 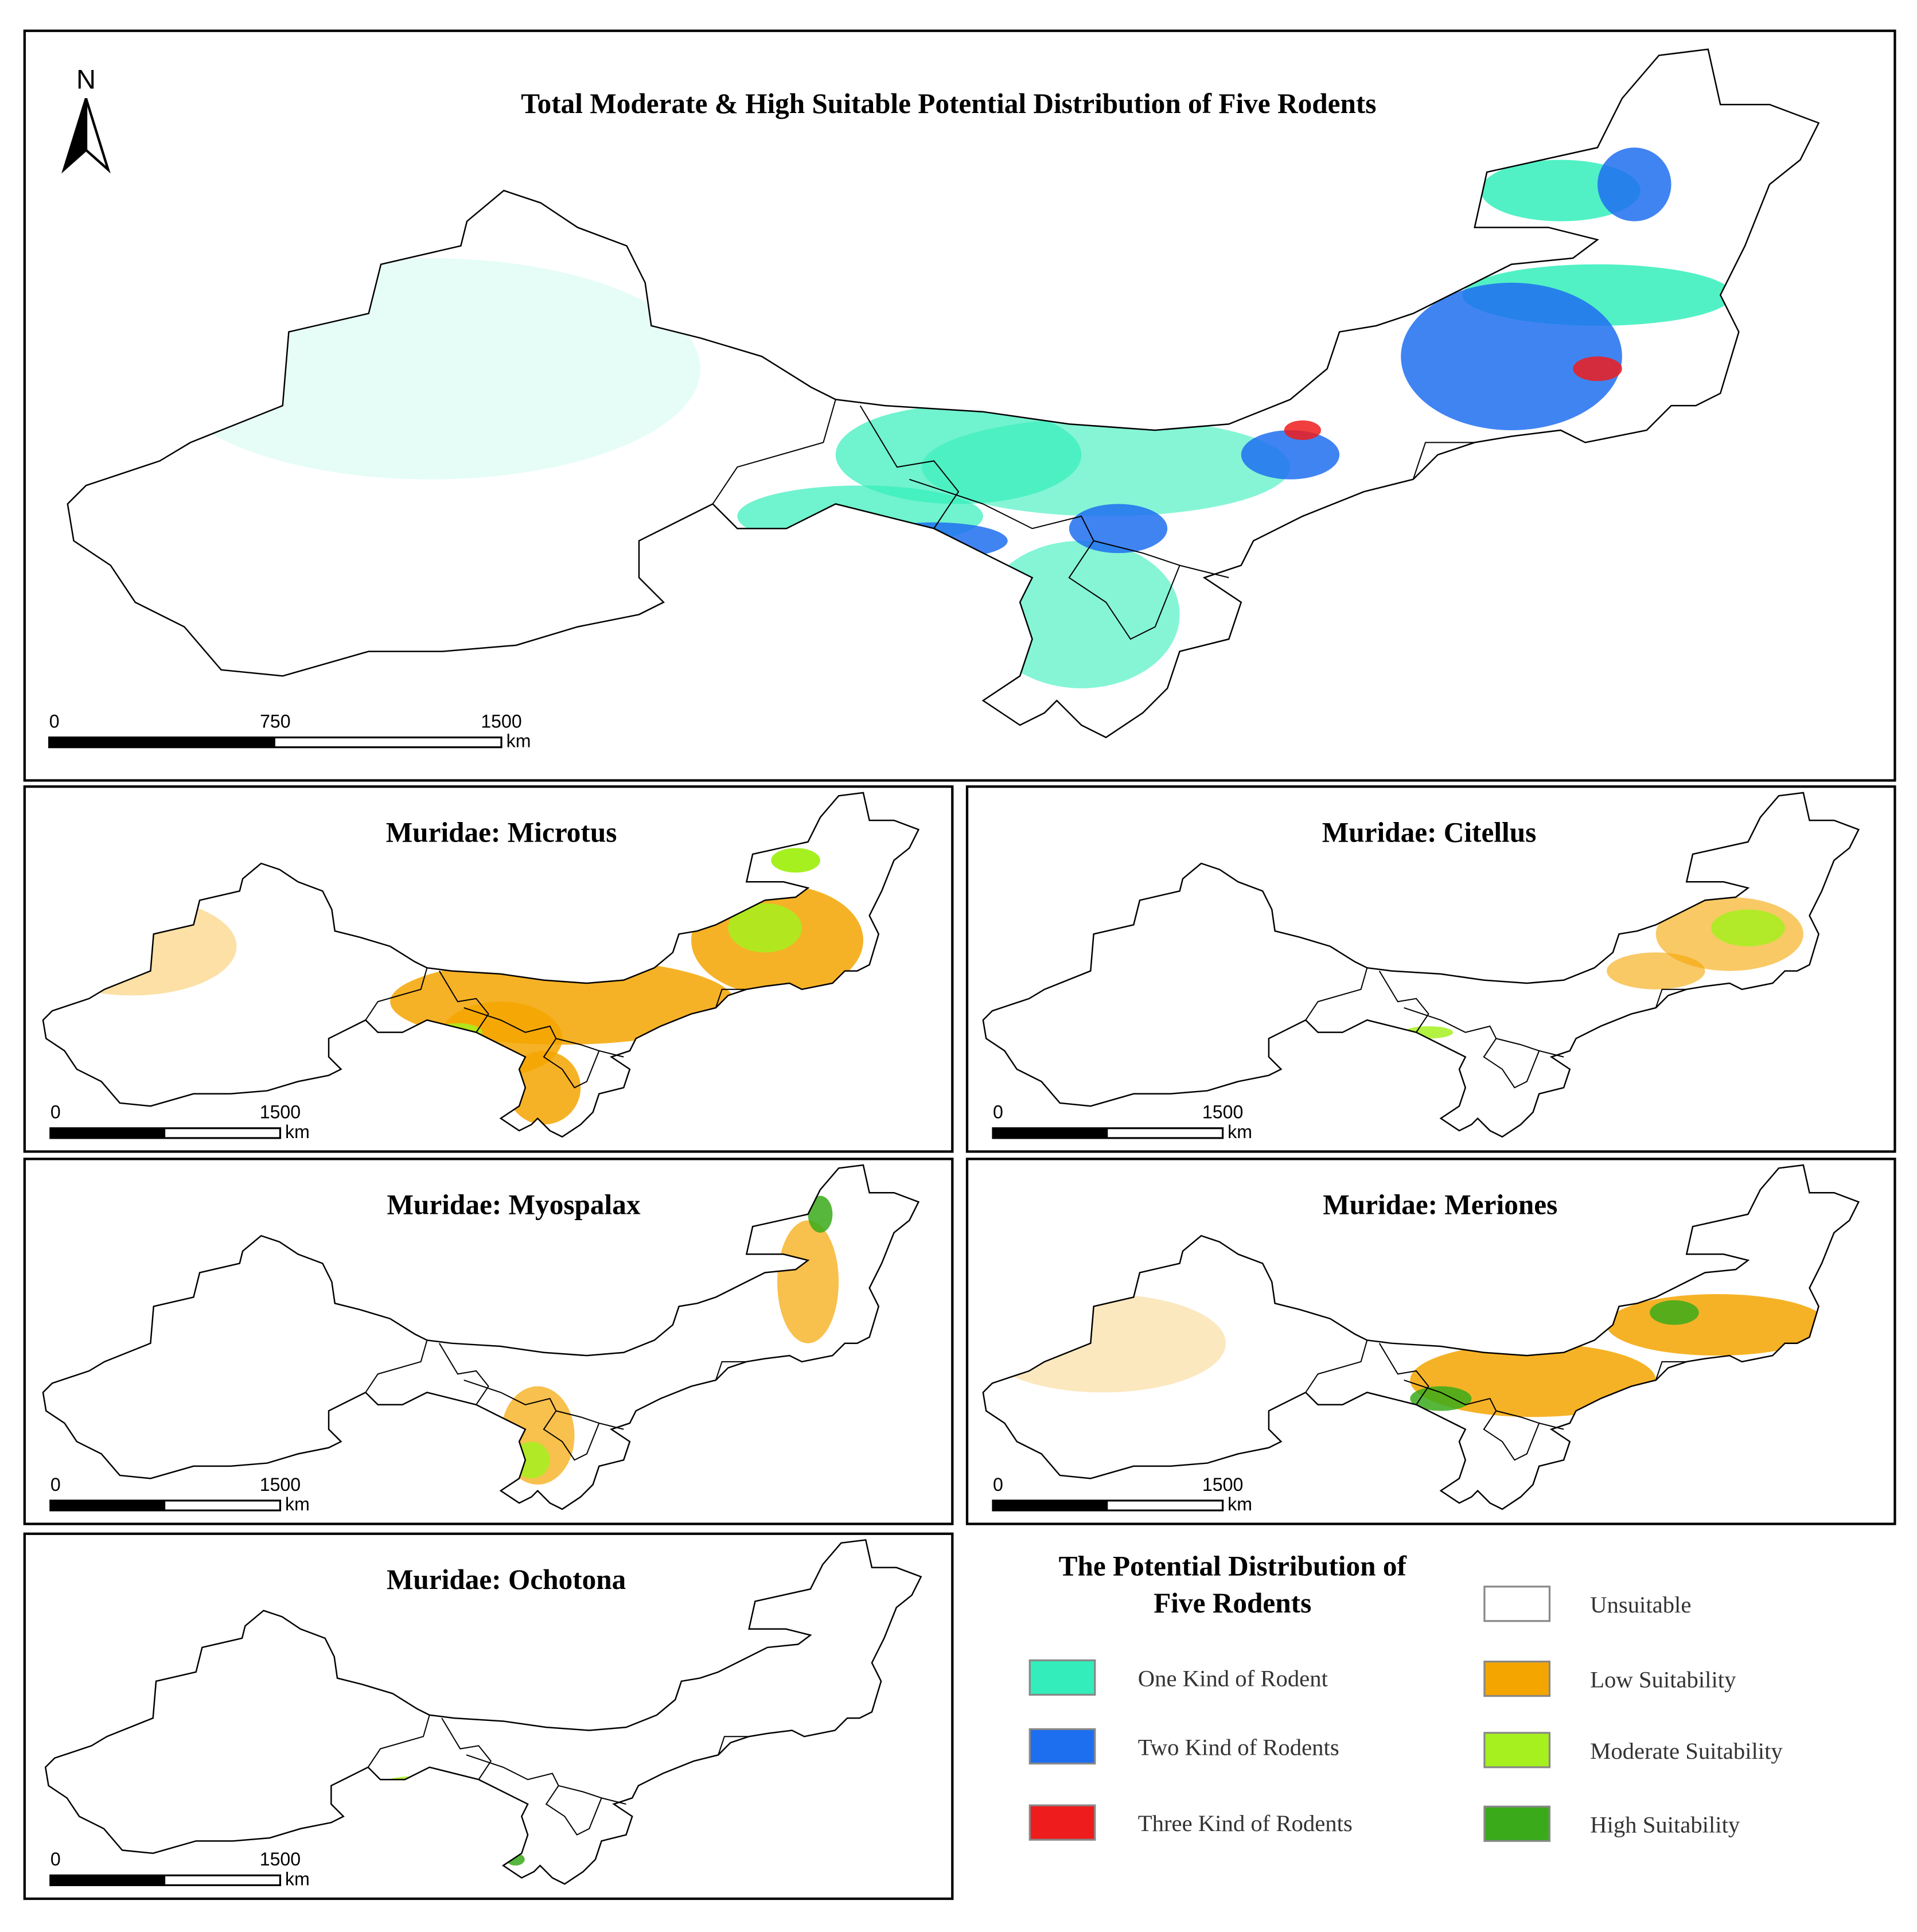 What do you see at coordinates (1233, 1678) in the screenshot?
I see `legend-label: One Kind of Rodent` at bounding box center [1233, 1678].